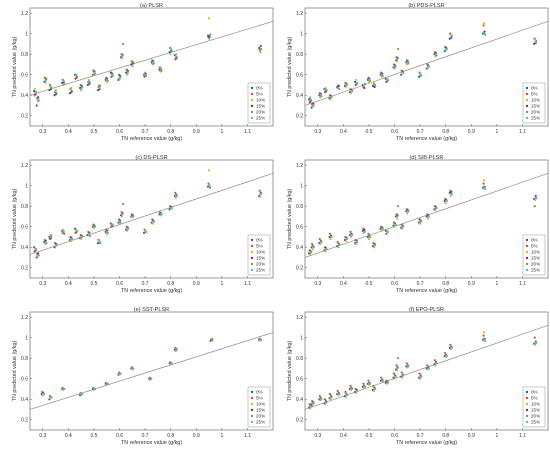  I want to click on y-axis-label: TN predicted value (g/kg), so click(15, 219).